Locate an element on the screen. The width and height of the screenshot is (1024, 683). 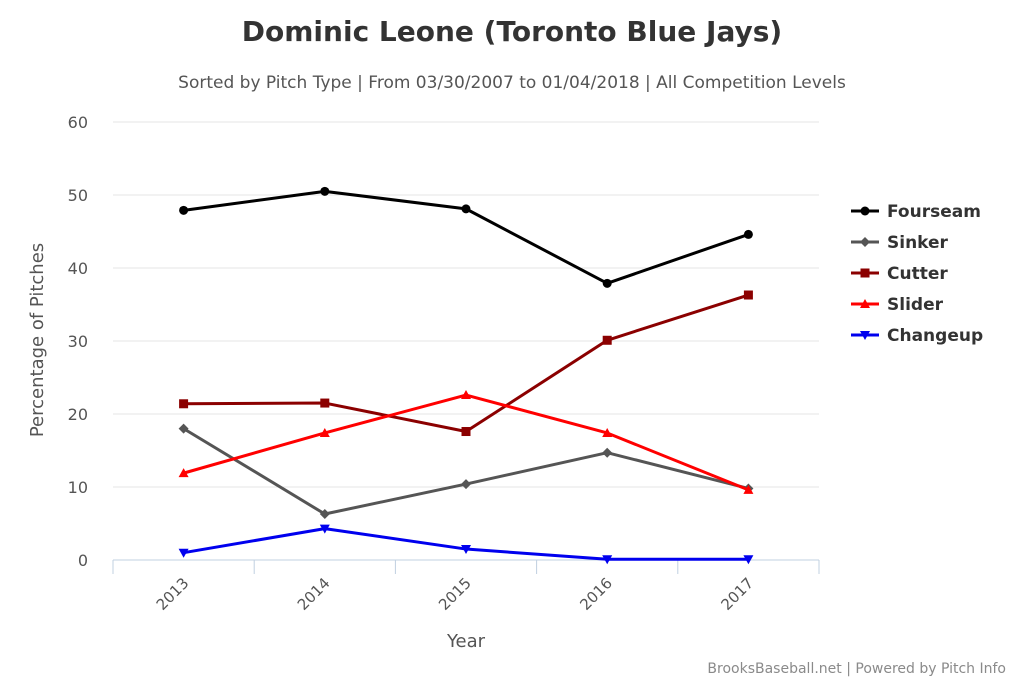
x-tick-label: 2013 is located at coordinates (173, 594).